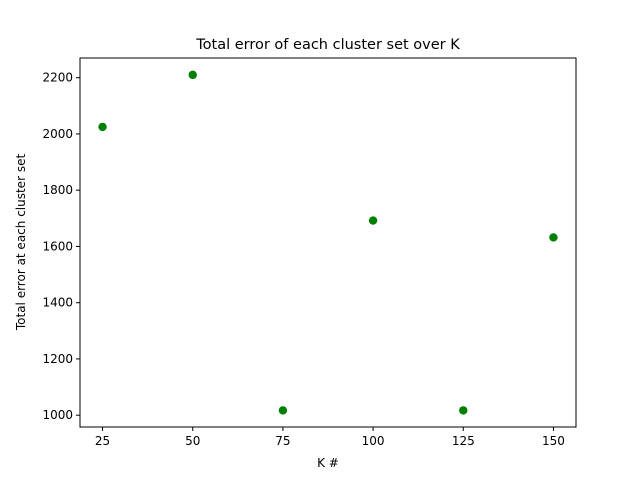 The height and width of the screenshot is (480, 640). What do you see at coordinates (57, 78) in the screenshot?
I see `y-tick-label: 2200` at bounding box center [57, 78].